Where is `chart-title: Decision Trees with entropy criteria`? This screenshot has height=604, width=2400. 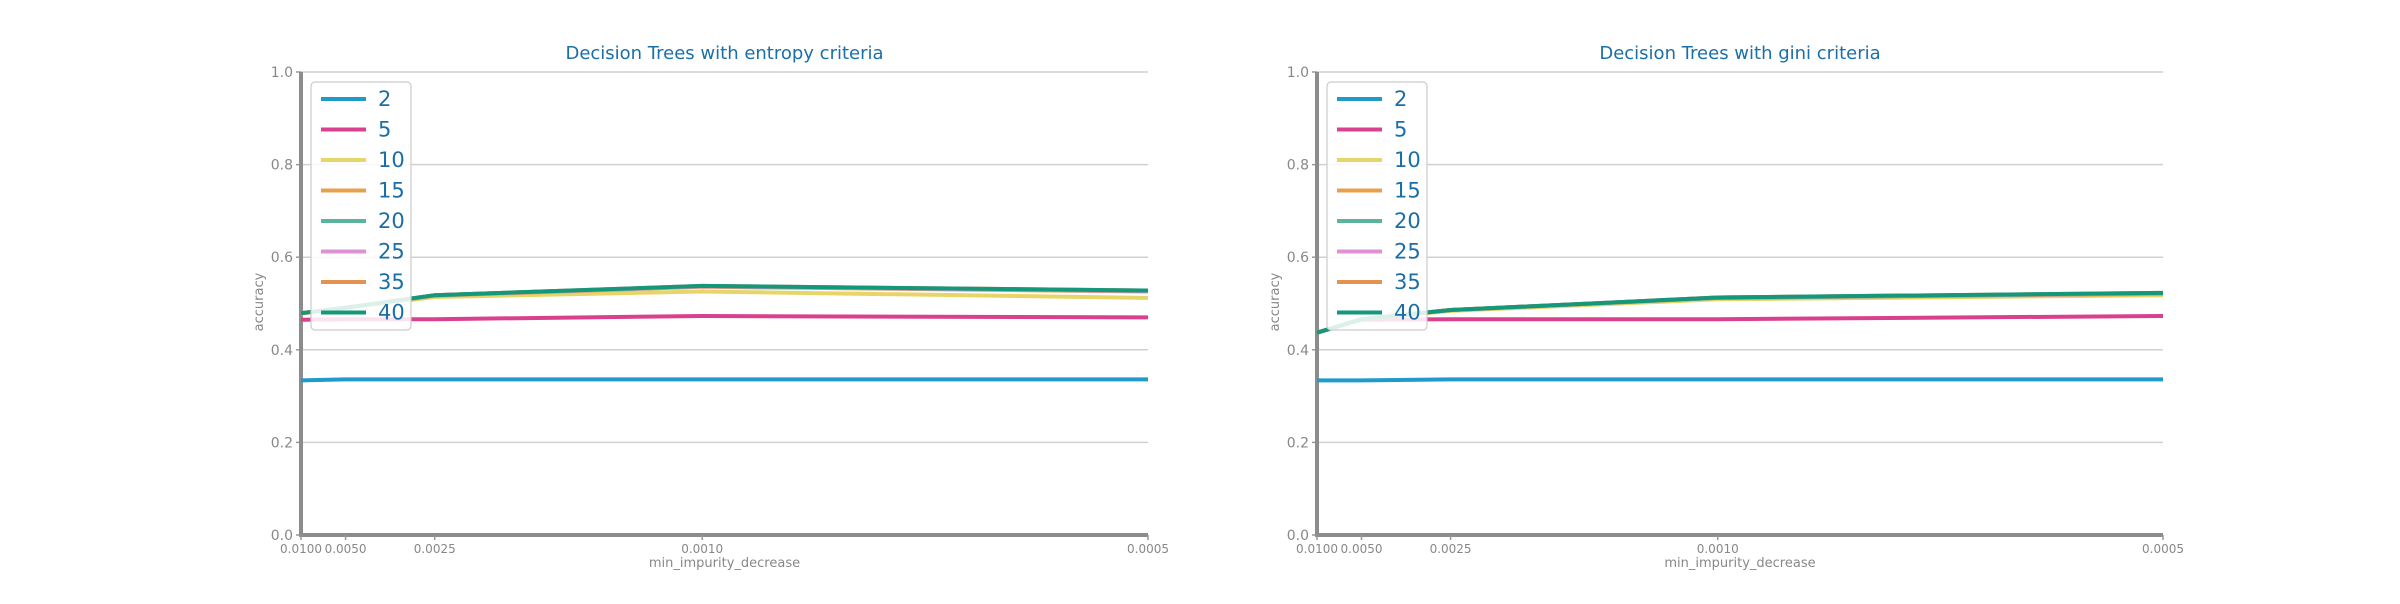 chart-title: Decision Trees with entropy criteria is located at coordinates (724, 53).